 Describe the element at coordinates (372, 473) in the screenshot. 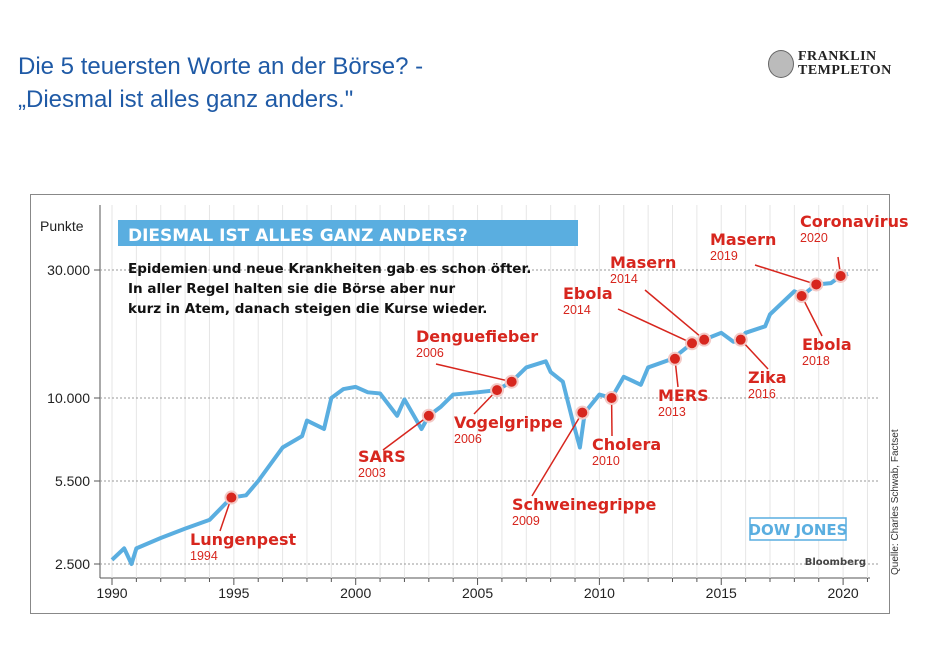

I see `event-year: 2003` at that location.